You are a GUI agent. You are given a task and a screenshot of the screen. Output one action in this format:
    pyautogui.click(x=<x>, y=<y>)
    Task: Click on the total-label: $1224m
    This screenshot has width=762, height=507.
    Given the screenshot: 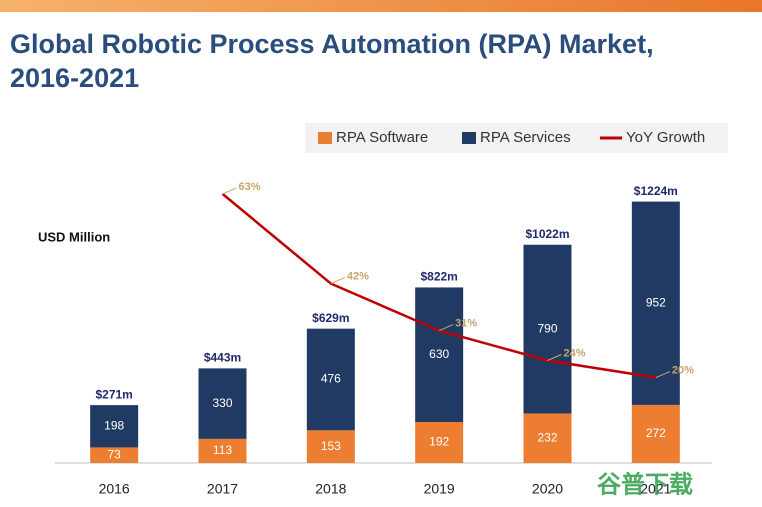 What is the action you would take?
    pyautogui.click(x=656, y=191)
    